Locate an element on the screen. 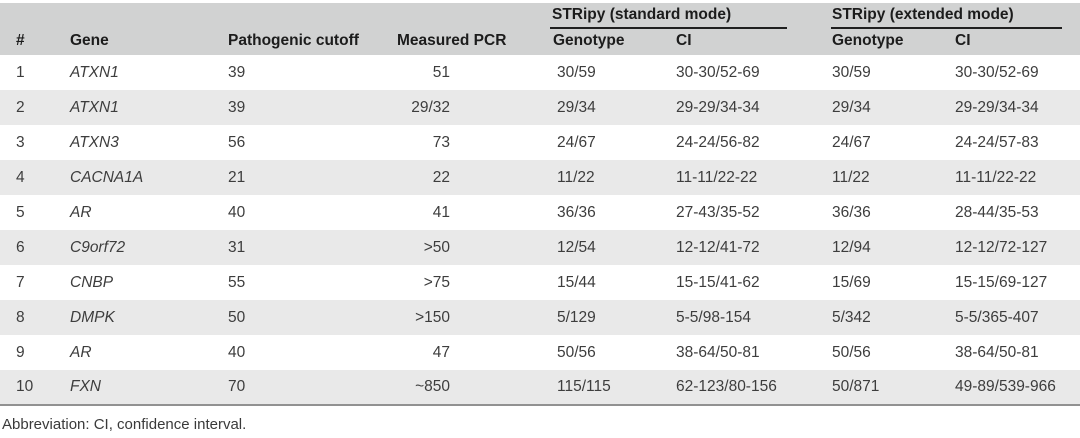 This screenshot has height=438, width=1080. cell-genotype-ext: 15/69 is located at coordinates (851, 282).